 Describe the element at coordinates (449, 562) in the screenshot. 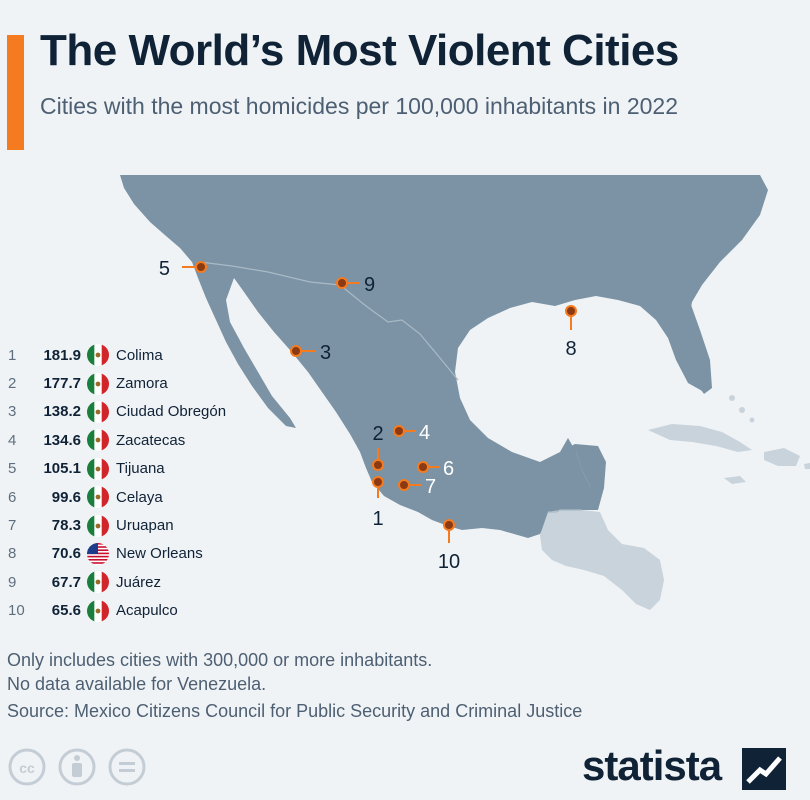

I see `city-marker-label: 10` at that location.